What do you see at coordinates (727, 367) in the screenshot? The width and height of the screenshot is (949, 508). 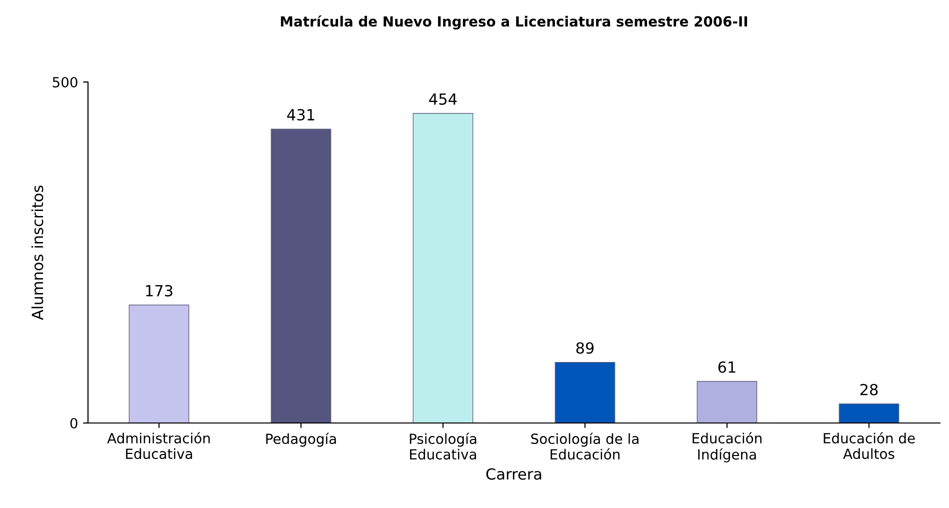 I see `data-label: 61` at bounding box center [727, 367].